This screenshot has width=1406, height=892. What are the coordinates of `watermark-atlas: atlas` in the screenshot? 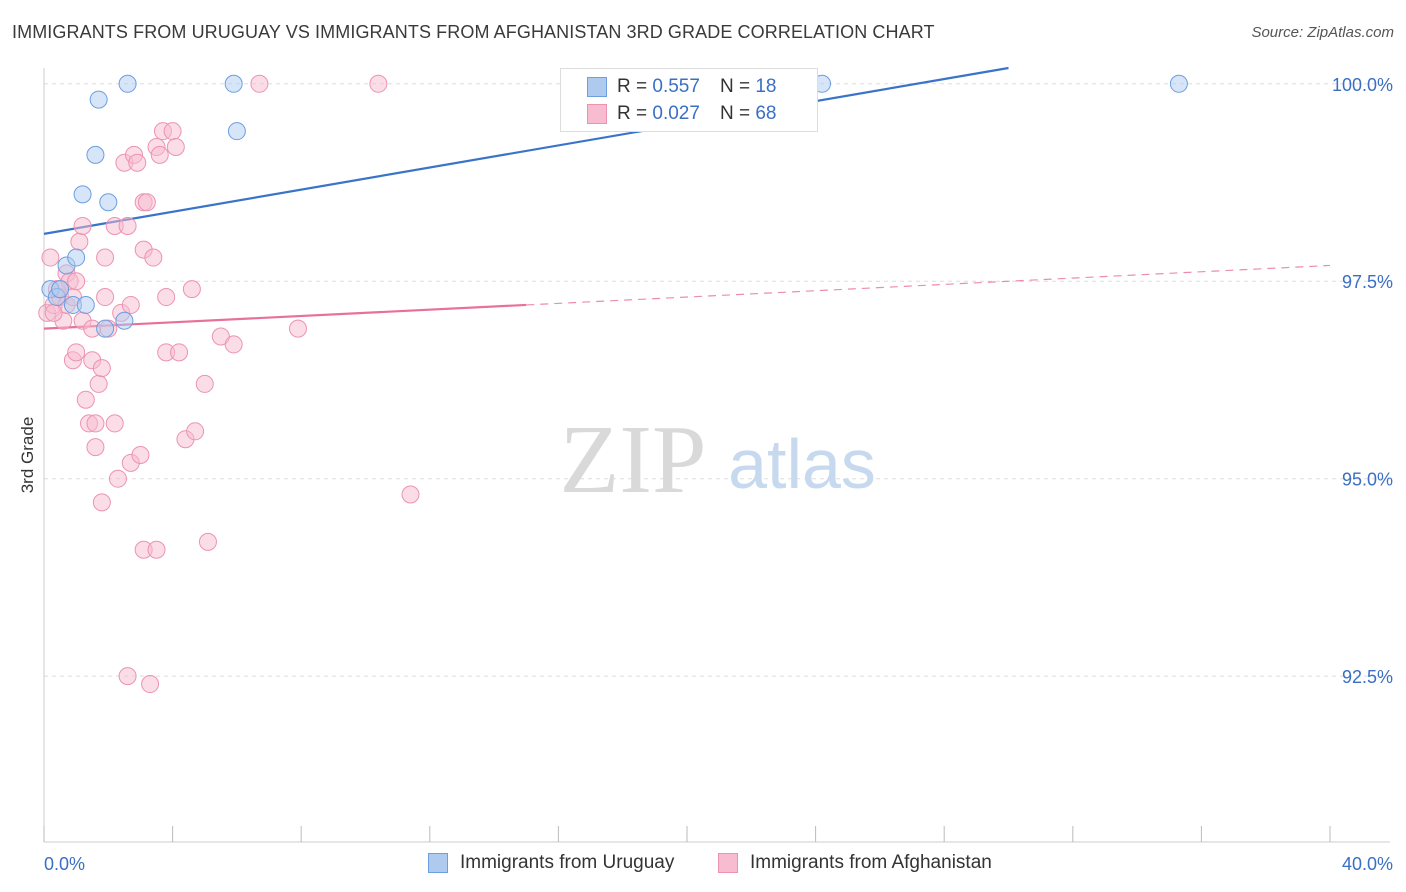 It's located at (802, 464).